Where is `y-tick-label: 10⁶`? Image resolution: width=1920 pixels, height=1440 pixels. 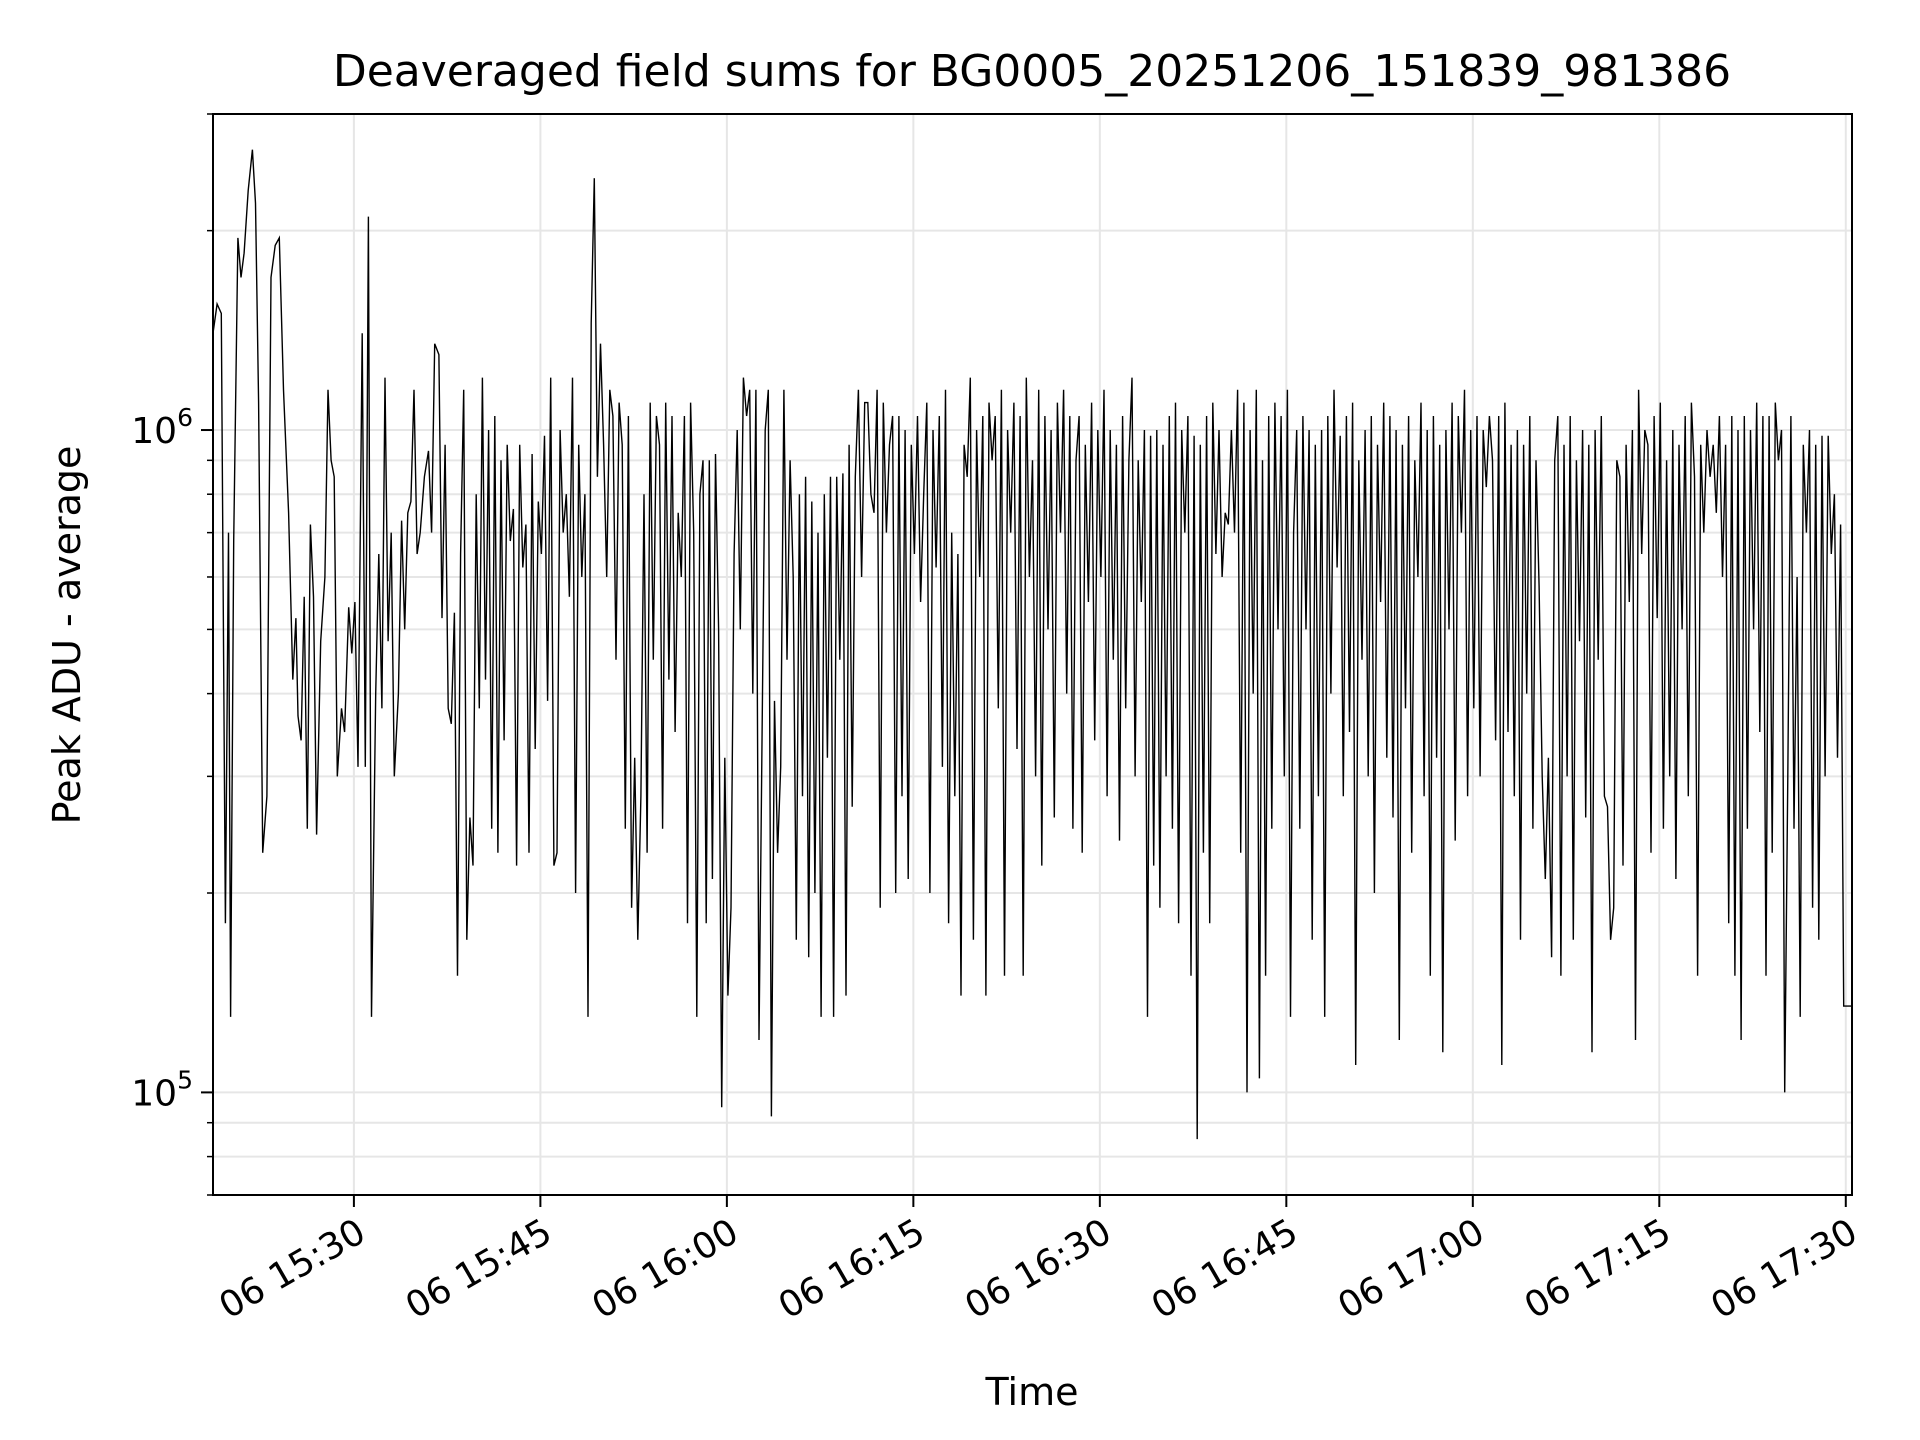 y-tick-label: 10⁶ is located at coordinates (162, 427).